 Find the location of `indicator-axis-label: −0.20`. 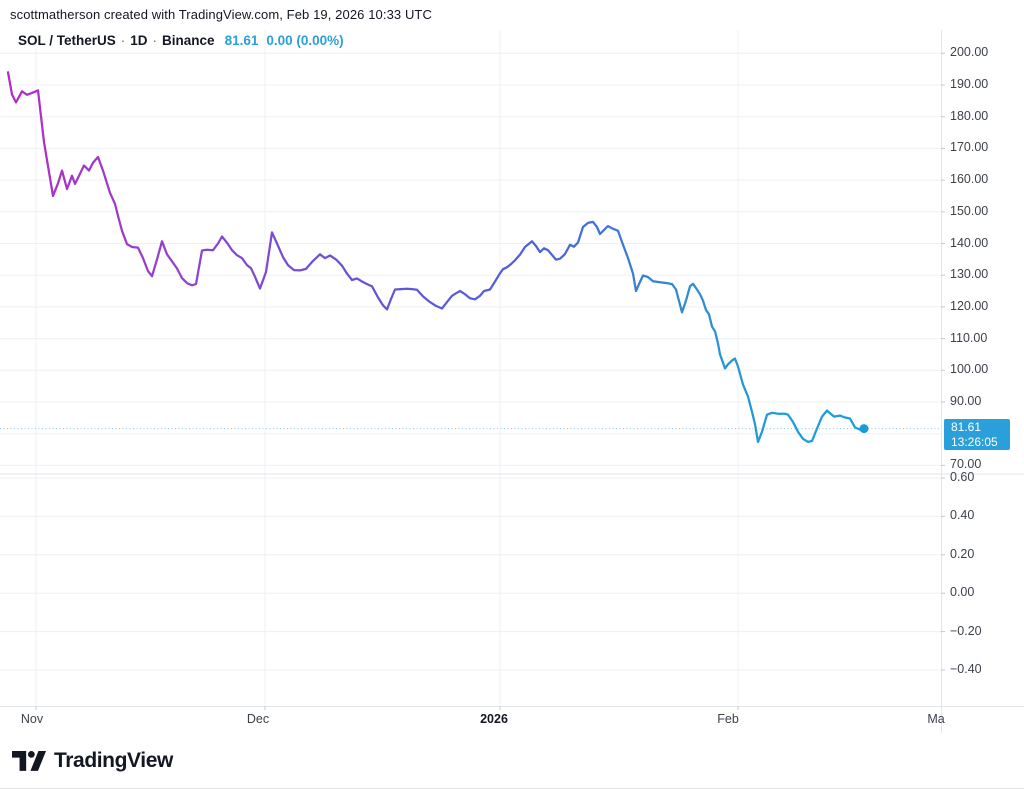

indicator-axis-label: −0.20 is located at coordinates (966, 630).